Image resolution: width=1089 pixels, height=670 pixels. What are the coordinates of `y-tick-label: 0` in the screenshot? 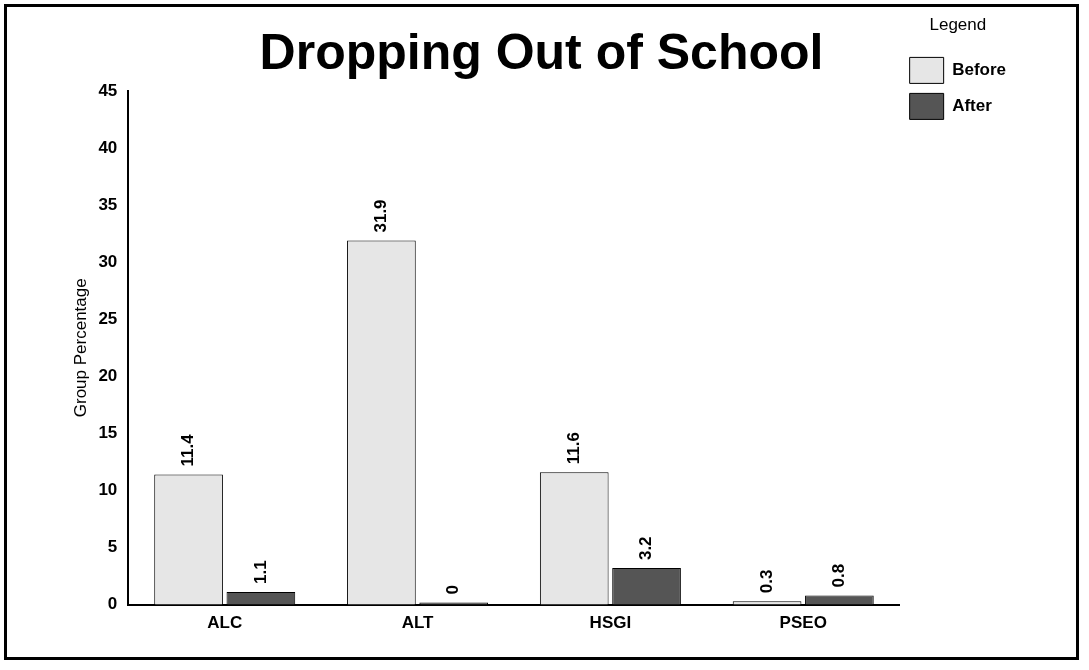 It's located at (112, 604).